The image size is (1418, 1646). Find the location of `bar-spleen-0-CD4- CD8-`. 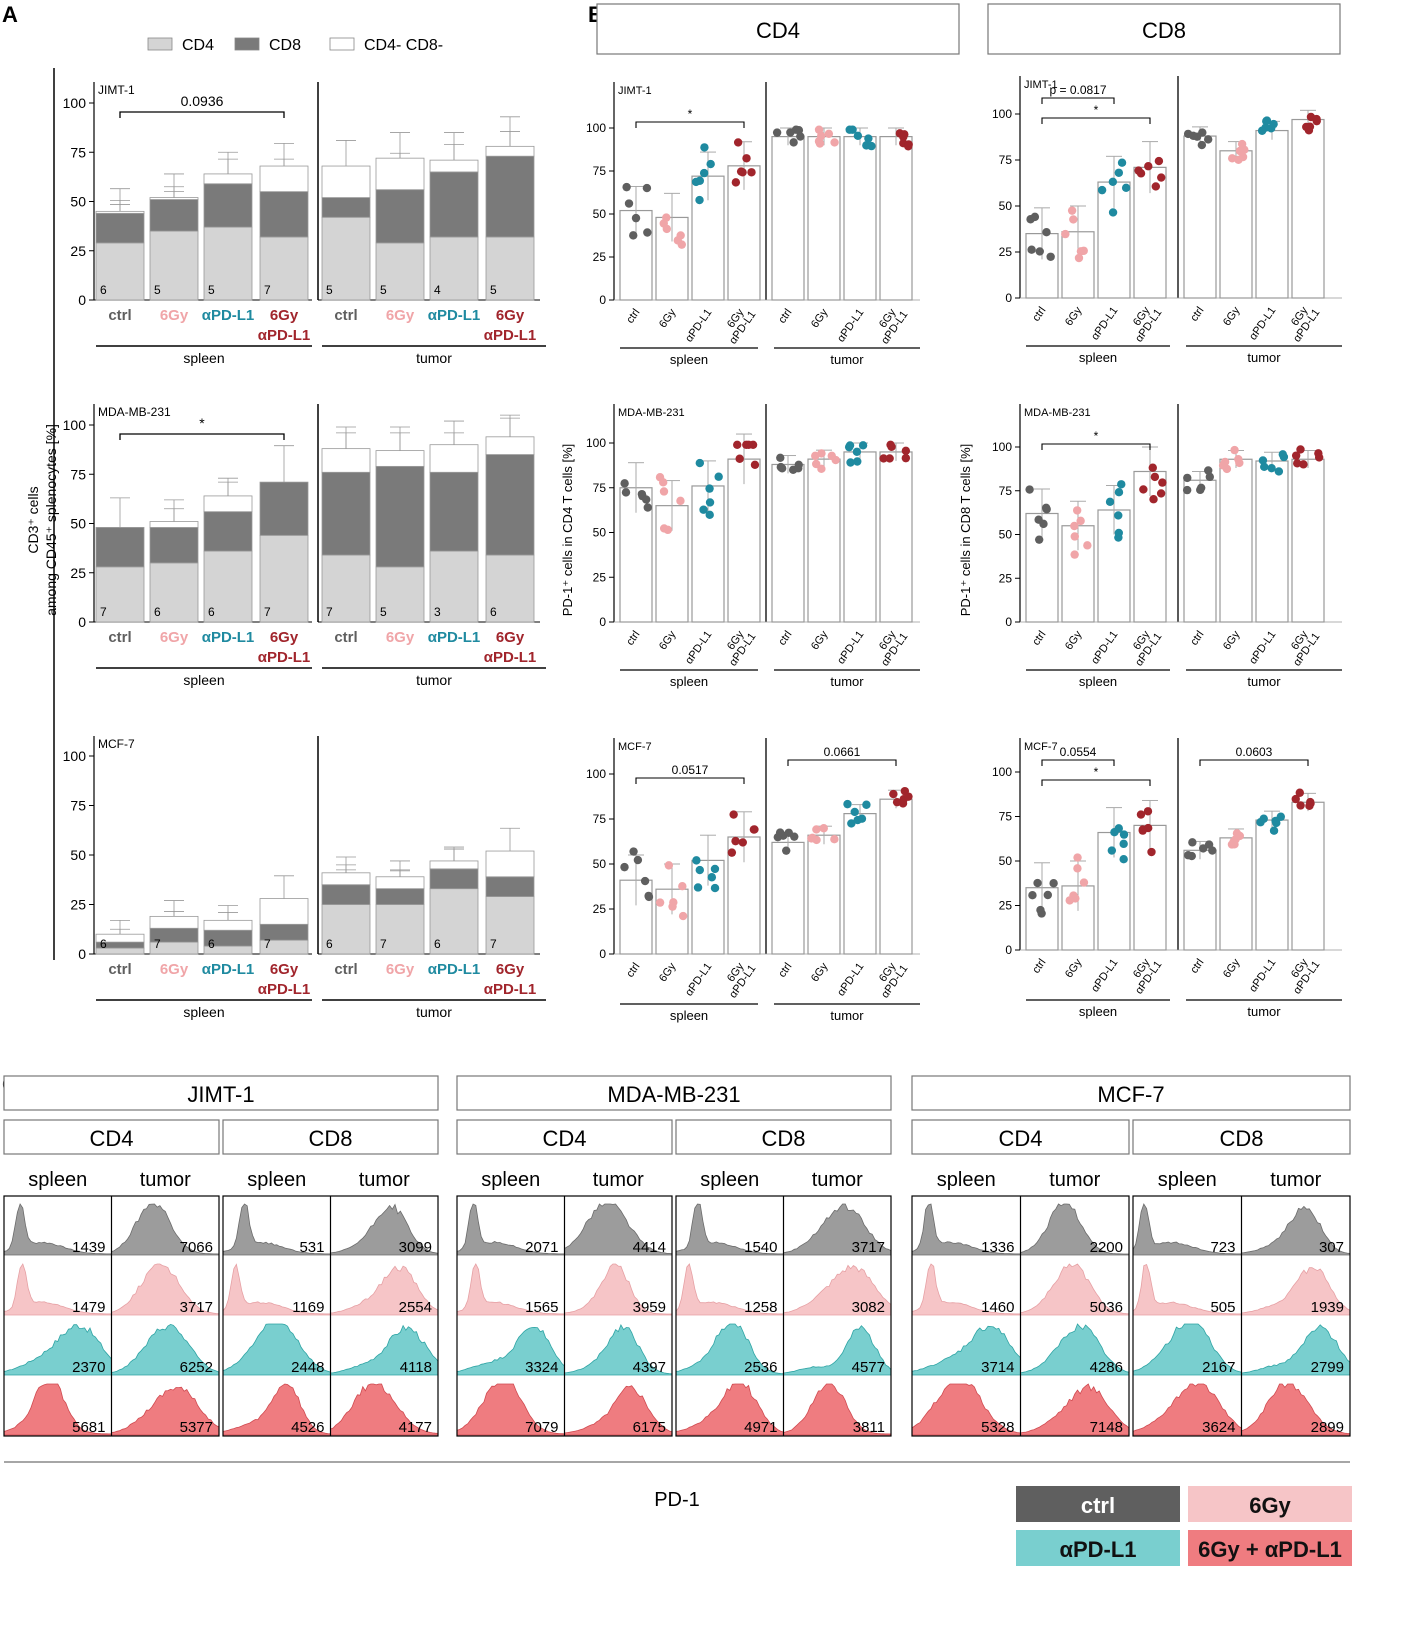

bar-spleen-0-CD4- CD8- is located at coordinates (120, 212).